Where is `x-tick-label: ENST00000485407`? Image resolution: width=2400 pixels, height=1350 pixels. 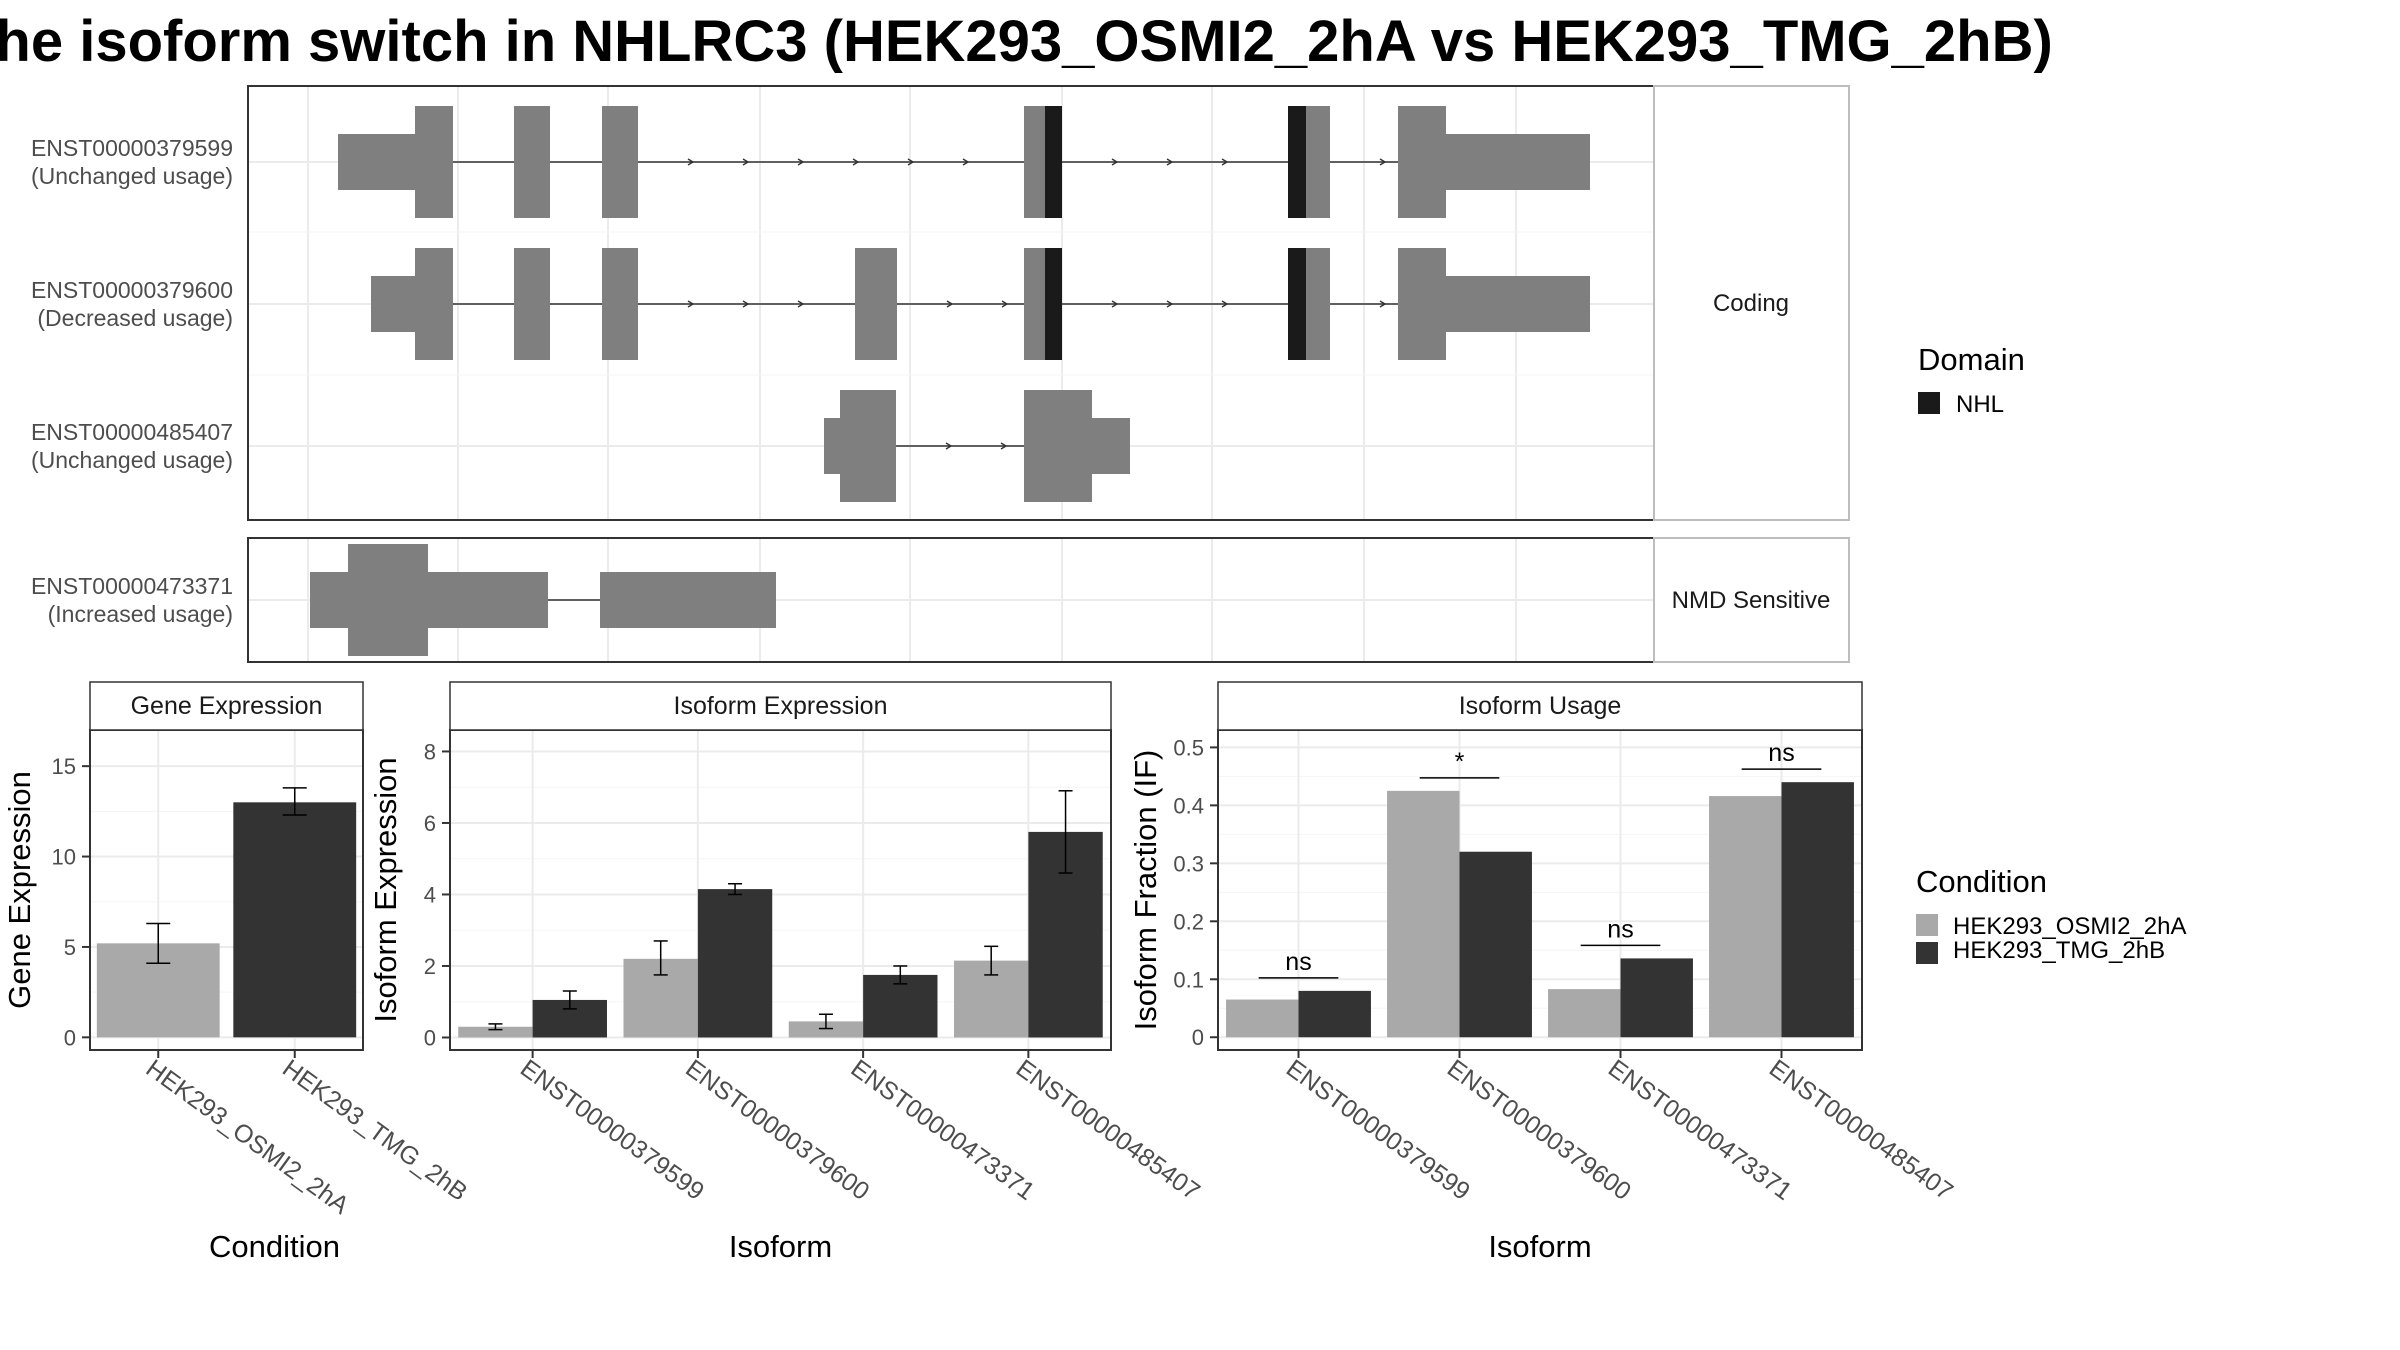 x-tick-label: ENST00000485407 is located at coordinates (1108, 1130).